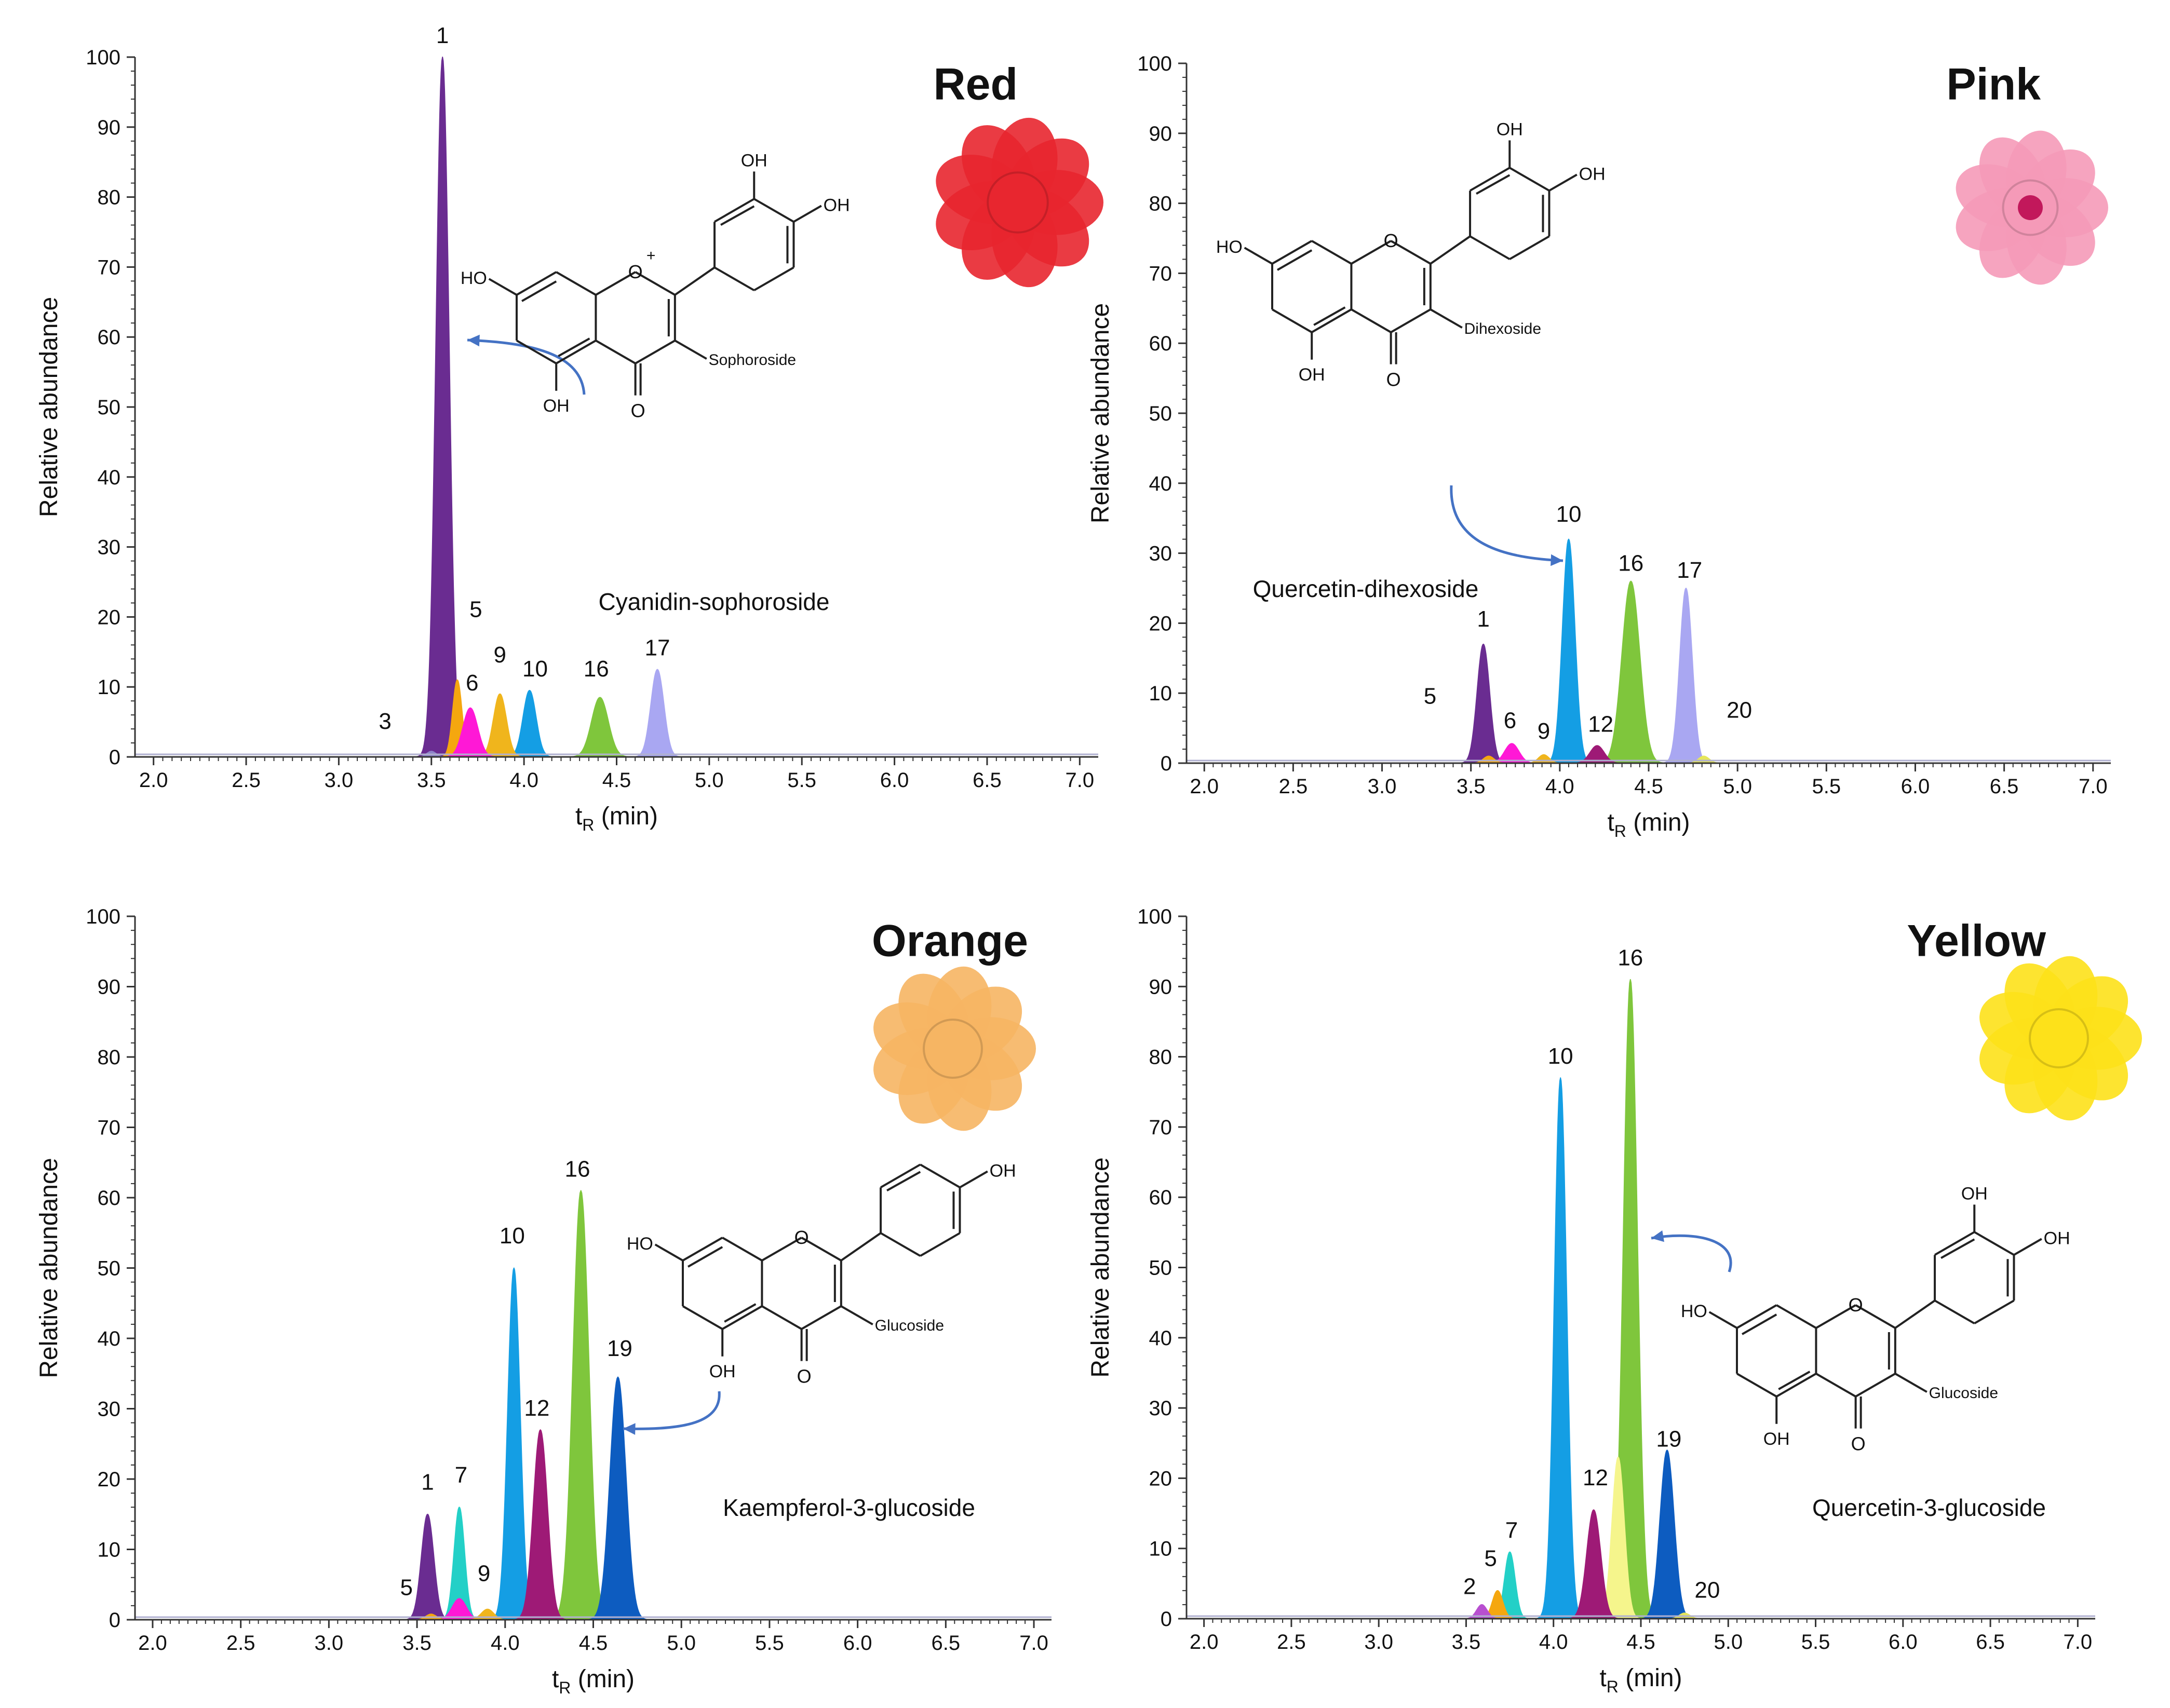 Image resolution: width=2170 pixels, height=1708 pixels. What do you see at coordinates (1291, 1642) in the screenshot?
I see `x-tick-label: 2.5` at bounding box center [1291, 1642].